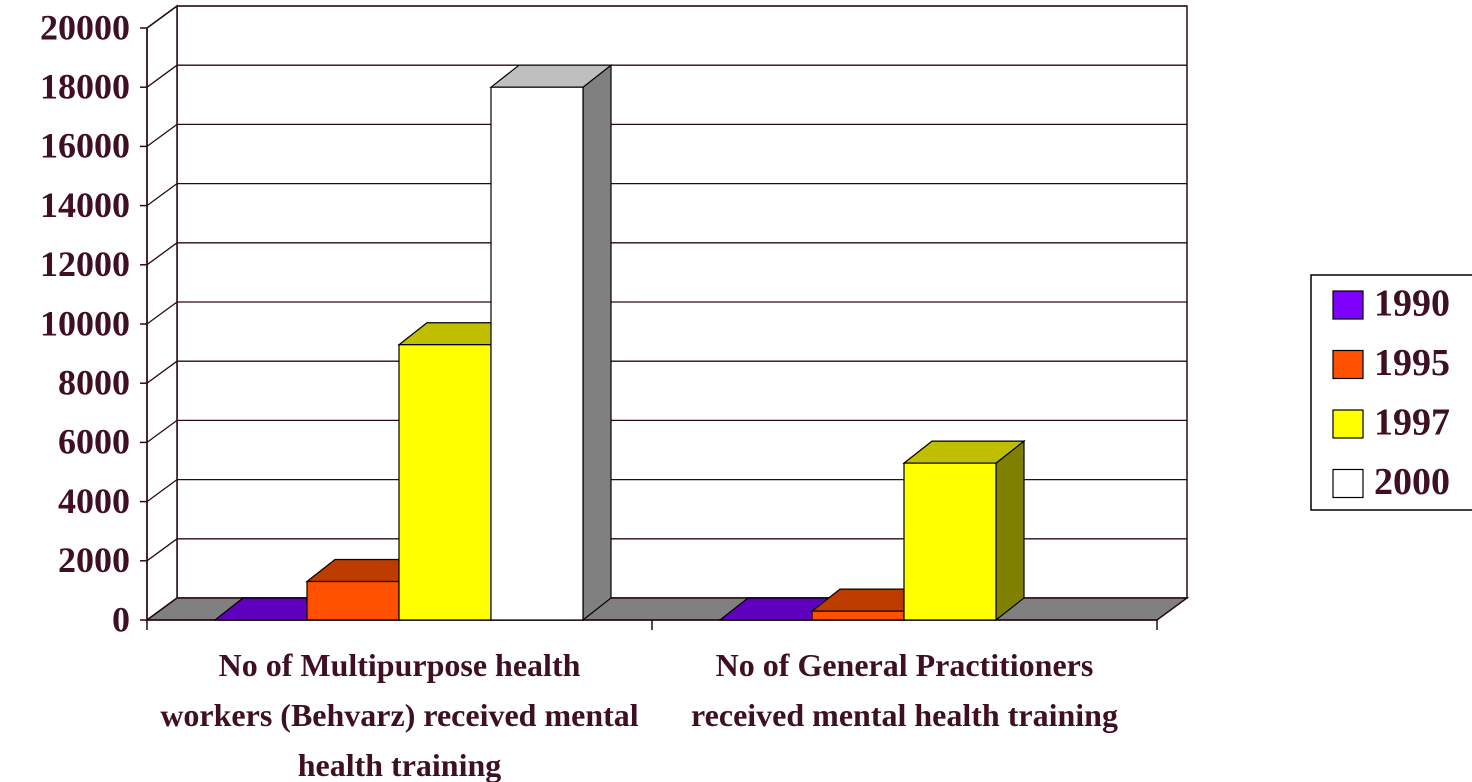 The image size is (1472, 782). What do you see at coordinates (94, 560) in the screenshot?
I see `y-tick-label: 2000` at bounding box center [94, 560].